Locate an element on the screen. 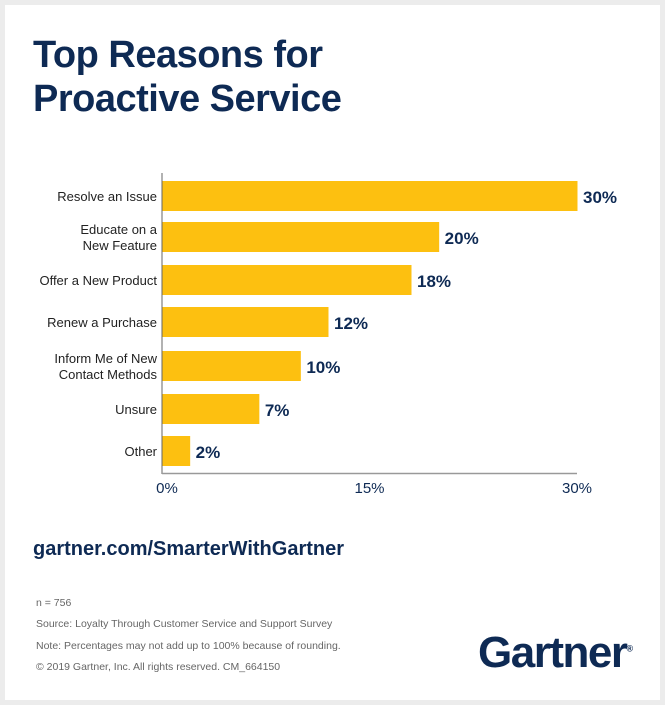  category-label: Renew a Purchase is located at coordinates (102, 322).